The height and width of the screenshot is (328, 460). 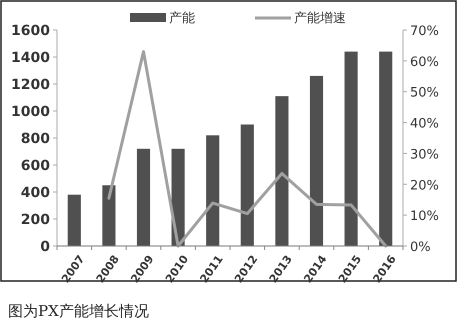 What do you see at coordinates (424, 62) in the screenshot?
I see `y2-tick-label: 60%` at bounding box center [424, 62].